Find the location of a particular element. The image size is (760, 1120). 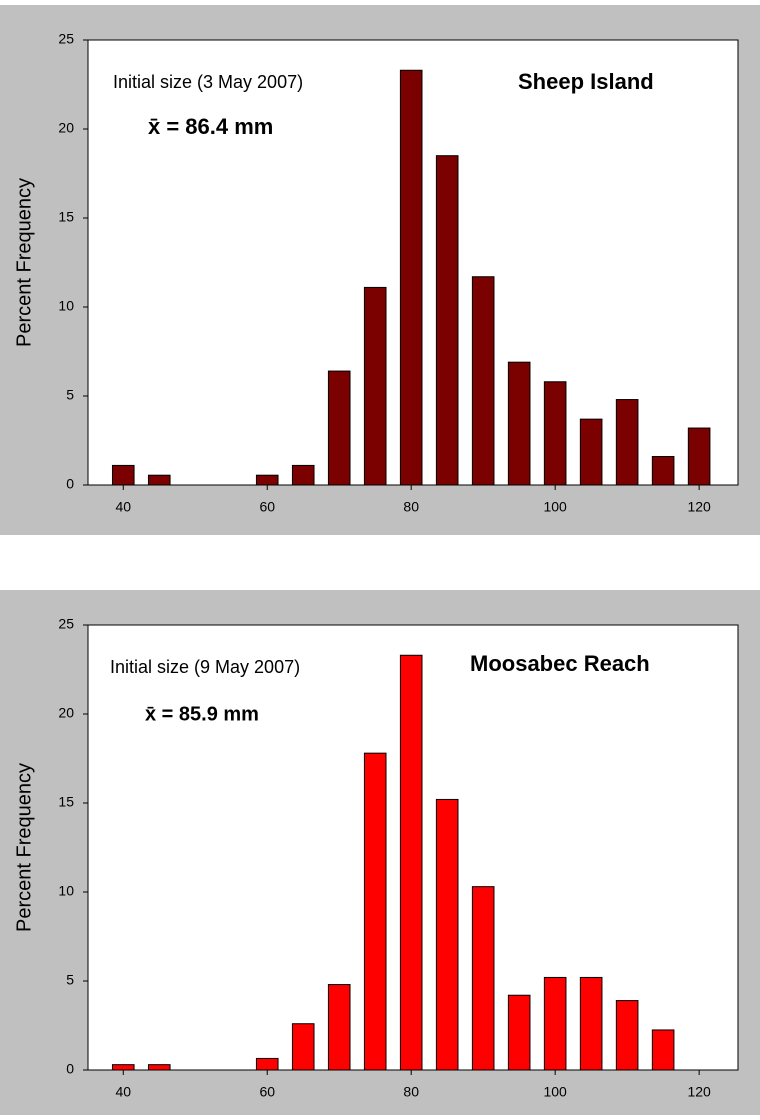

chart-title: Moosabec Reach is located at coordinates (560, 663).